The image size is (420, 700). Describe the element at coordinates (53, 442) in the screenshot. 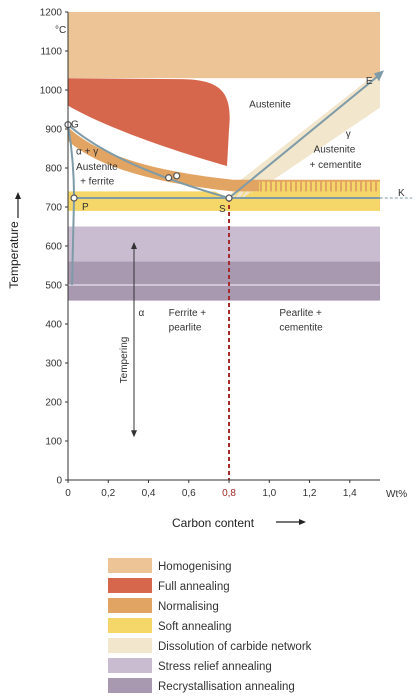

I see `y-tick-label: 100` at that location.